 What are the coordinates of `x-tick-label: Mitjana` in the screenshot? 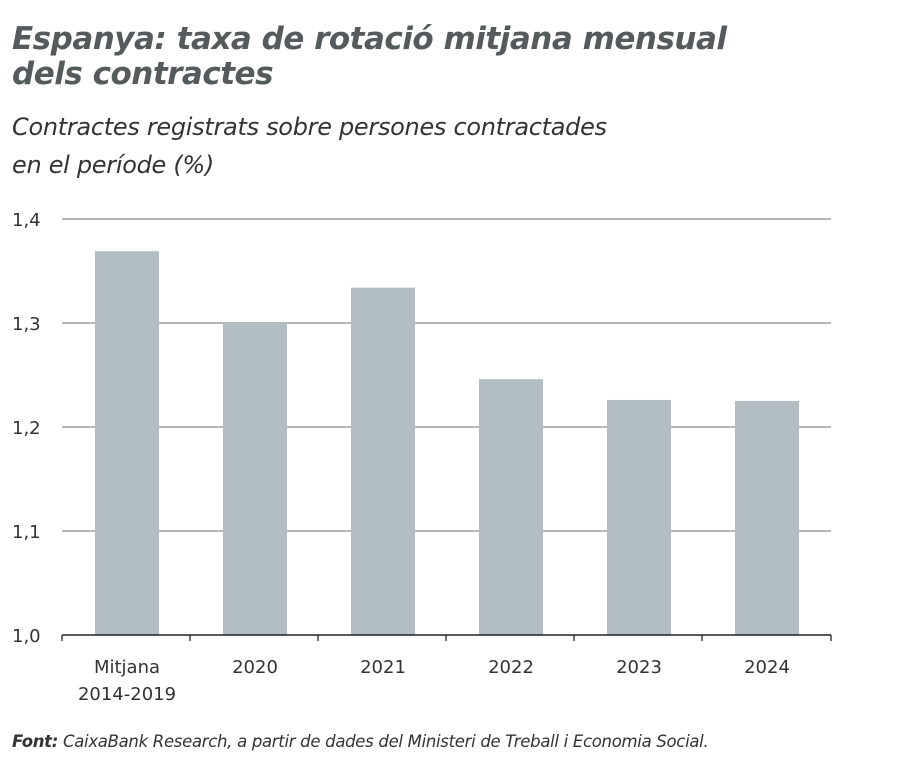 It's located at (127, 667).